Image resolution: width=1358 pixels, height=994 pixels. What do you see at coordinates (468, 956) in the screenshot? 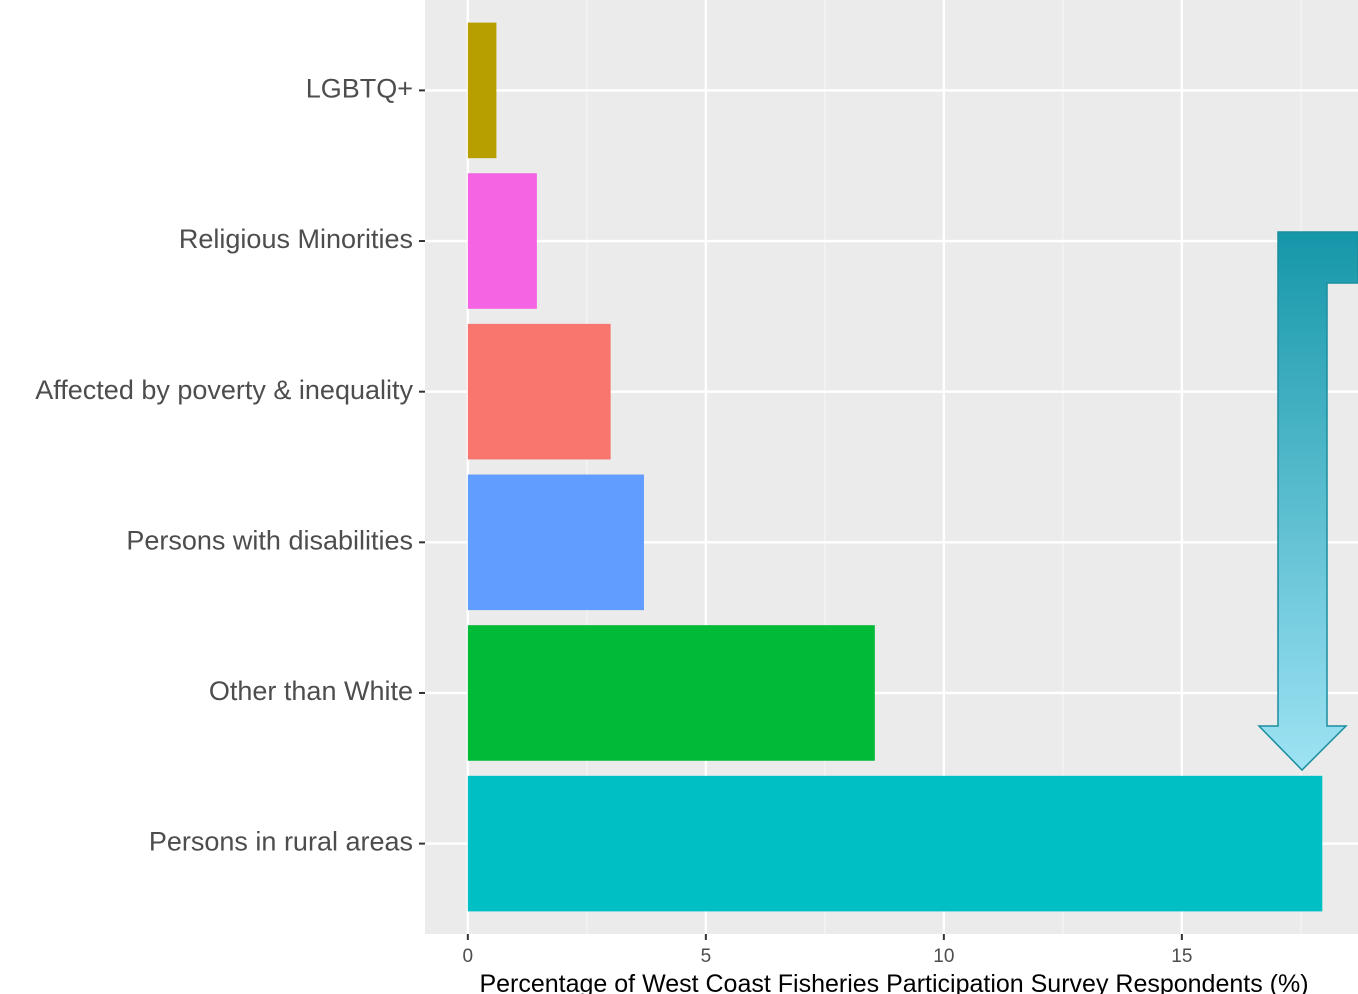
I see `x-tick-label: 0` at bounding box center [468, 956].